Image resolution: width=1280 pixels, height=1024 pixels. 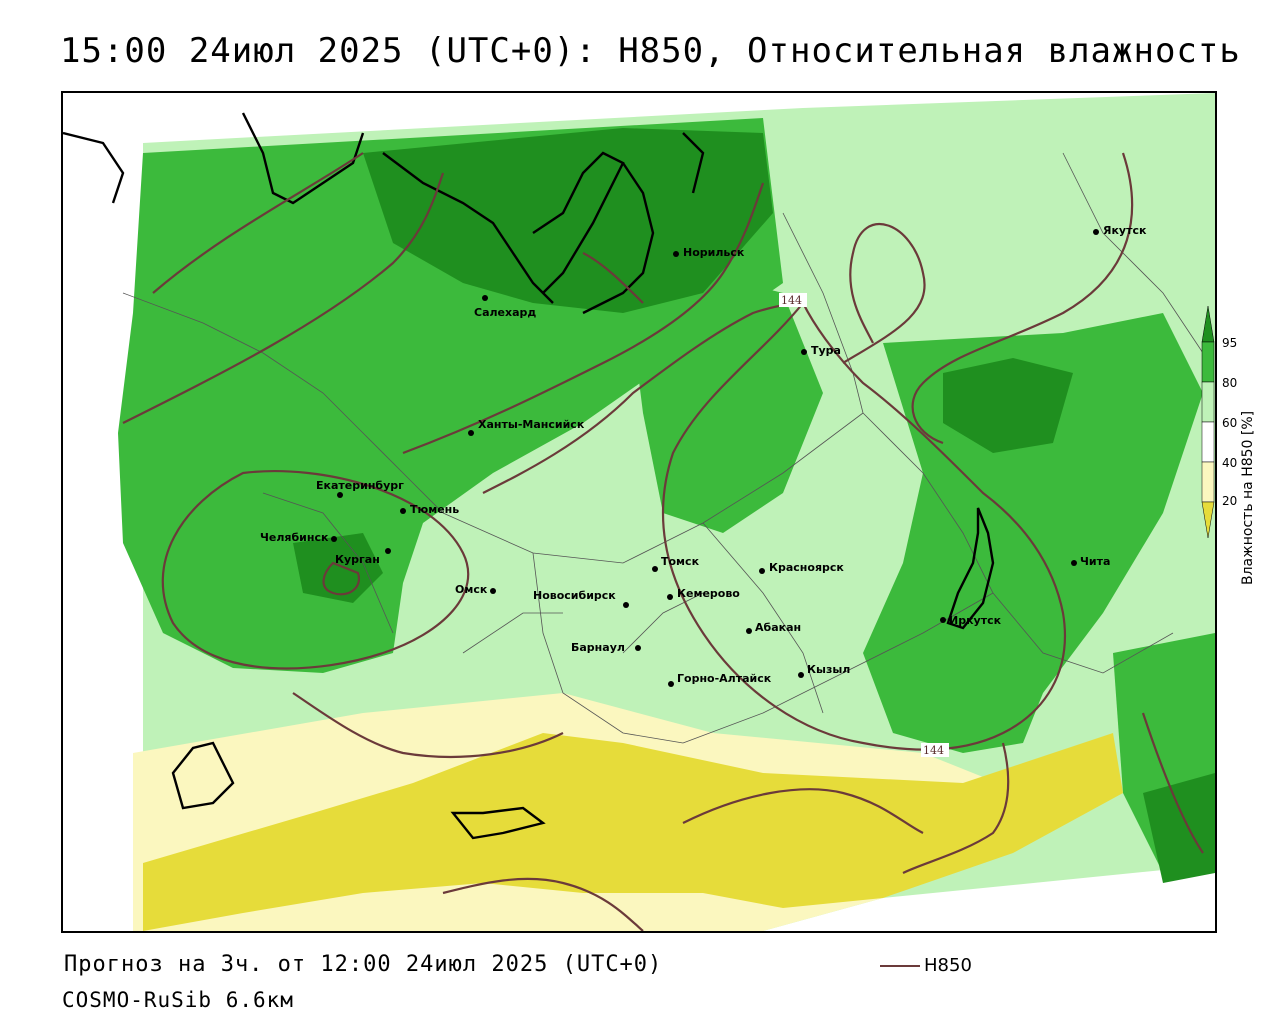 I want to click on svg-text: Тюмень, so click(x=434, y=509).